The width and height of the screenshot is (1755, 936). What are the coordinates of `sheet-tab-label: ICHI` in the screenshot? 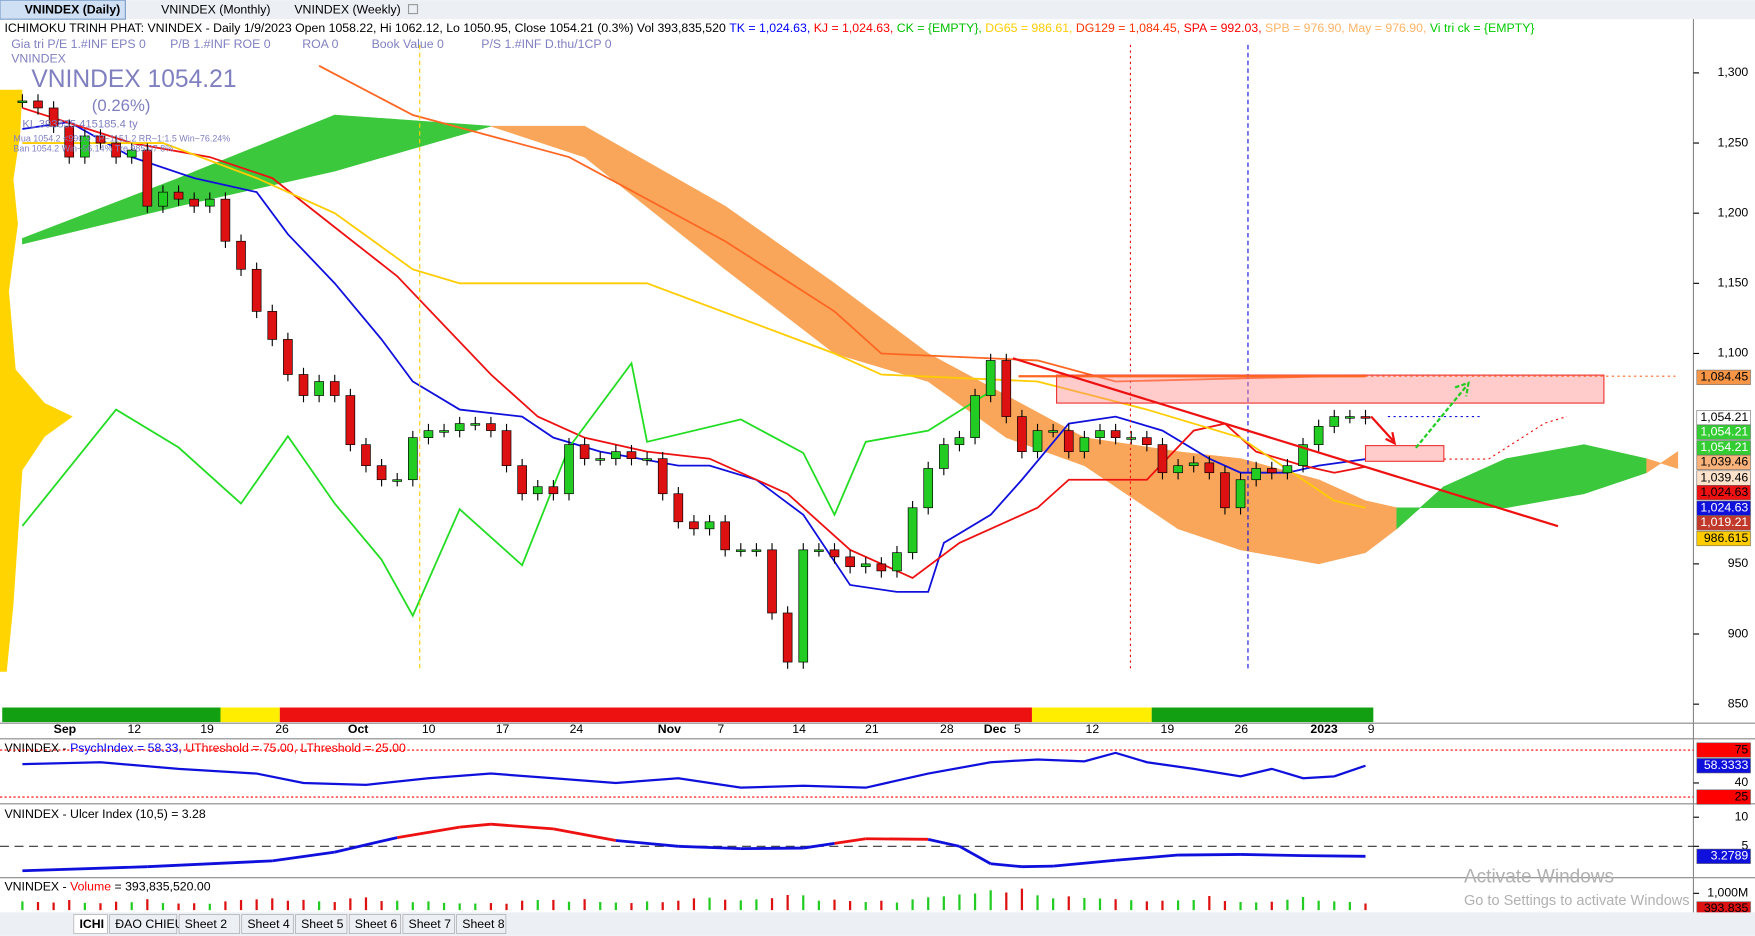 It's located at (91, 924).